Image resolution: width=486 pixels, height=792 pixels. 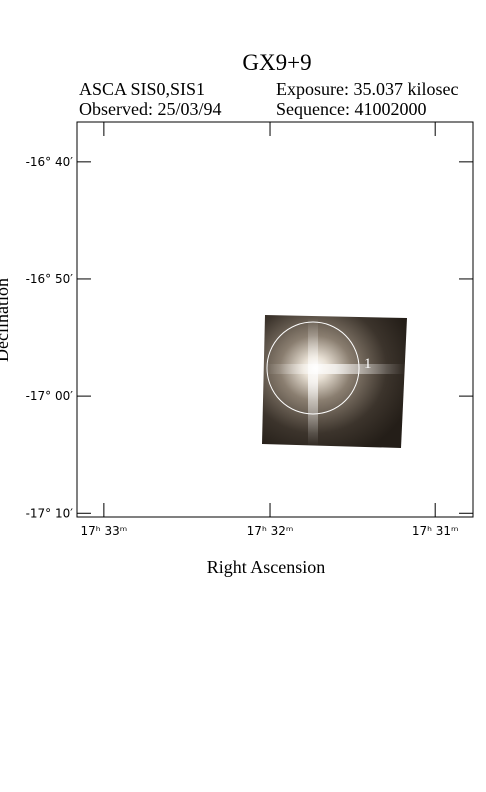 I want to click on instrument: ASCA SIS0,SIS1, so click(x=142, y=89).